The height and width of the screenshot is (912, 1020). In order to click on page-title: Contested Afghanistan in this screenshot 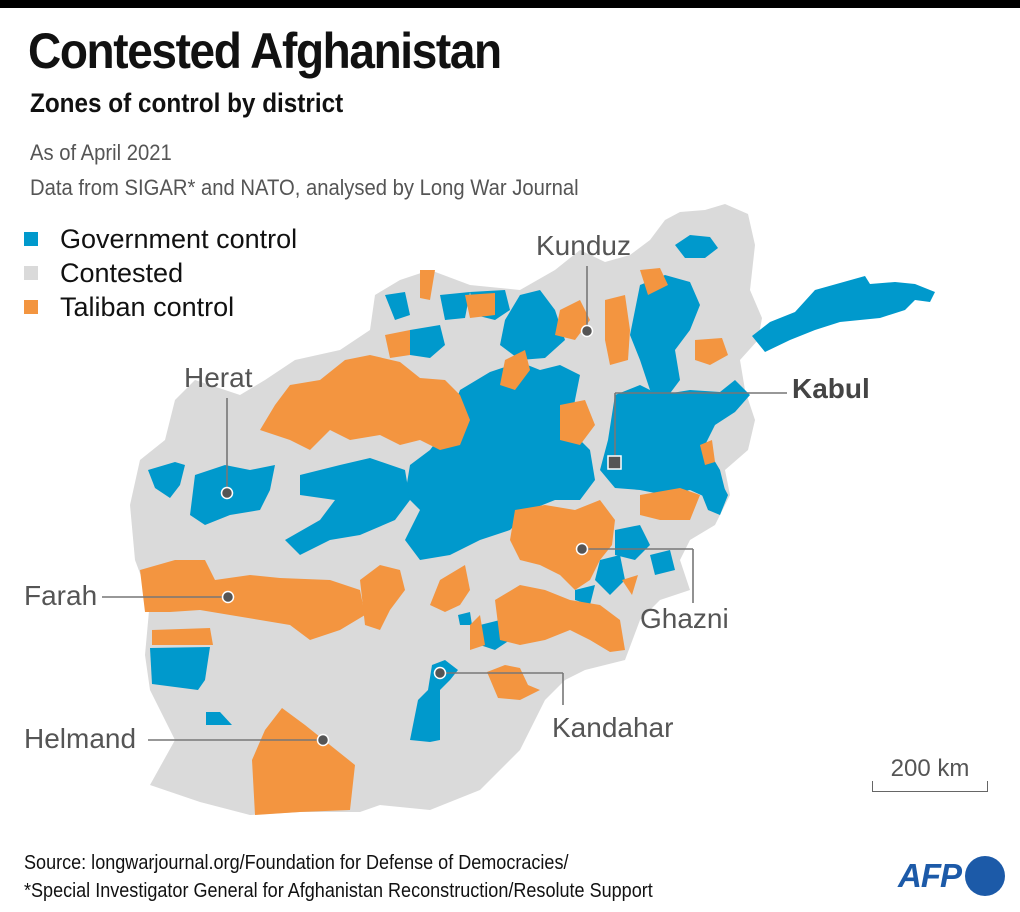, I will do `click(265, 51)`.